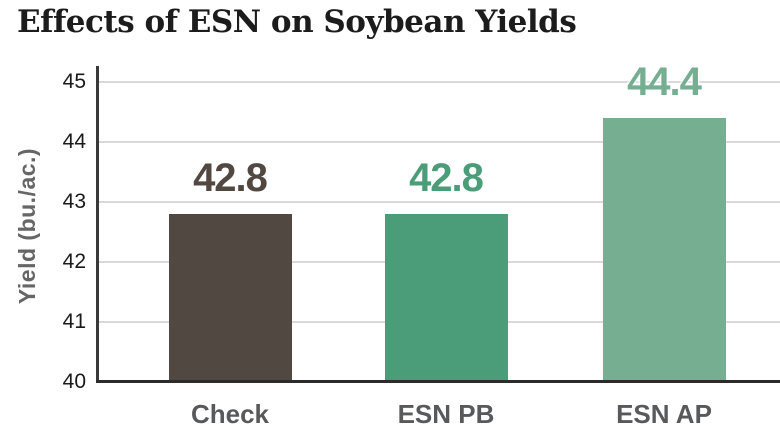  I want to click on bar-value-label: 44.4, so click(664, 82).